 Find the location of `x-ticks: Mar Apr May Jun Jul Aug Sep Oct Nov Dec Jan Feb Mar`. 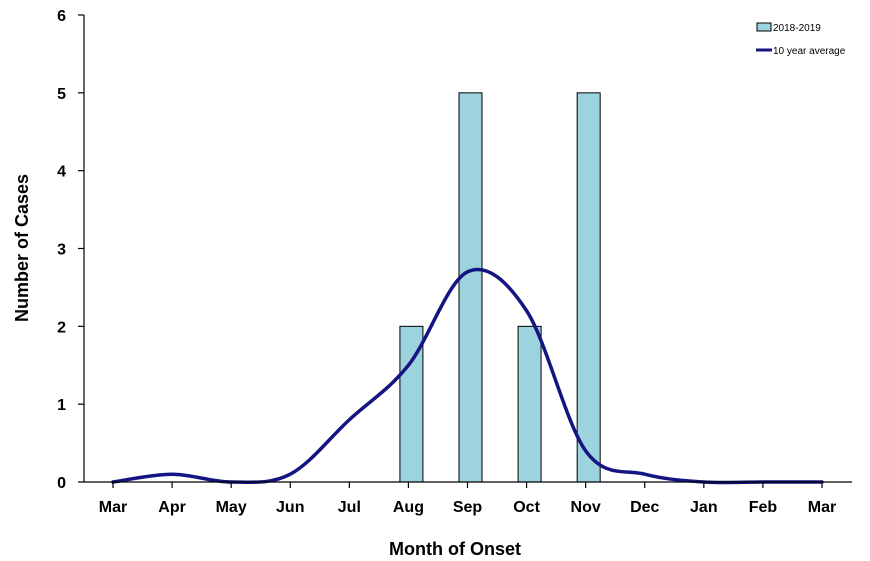

x-ticks: Mar Apr May Jun Jul Aug Sep Oct Nov Dec Jan Feb Mar is located at coordinates (467, 499).